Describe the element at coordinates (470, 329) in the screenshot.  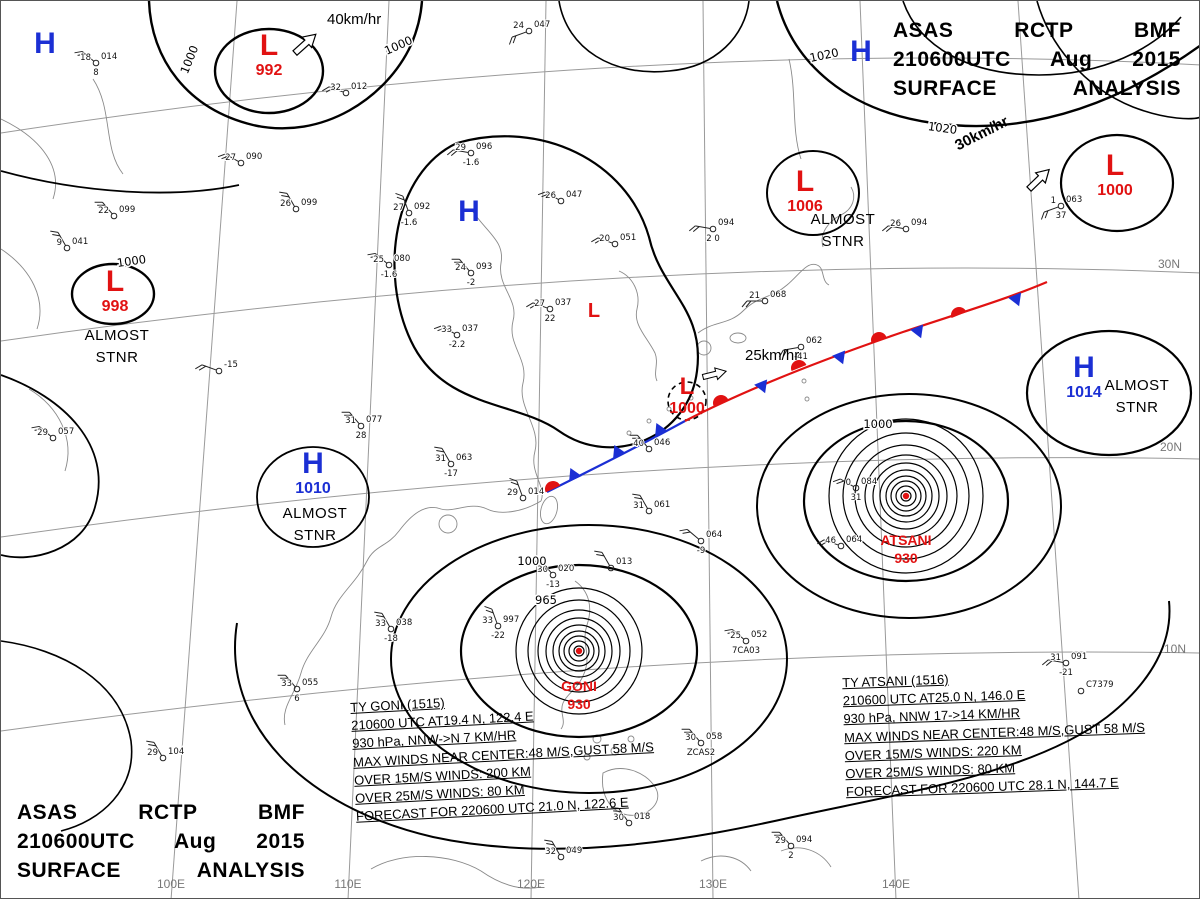
I see `station-value: 037` at that location.